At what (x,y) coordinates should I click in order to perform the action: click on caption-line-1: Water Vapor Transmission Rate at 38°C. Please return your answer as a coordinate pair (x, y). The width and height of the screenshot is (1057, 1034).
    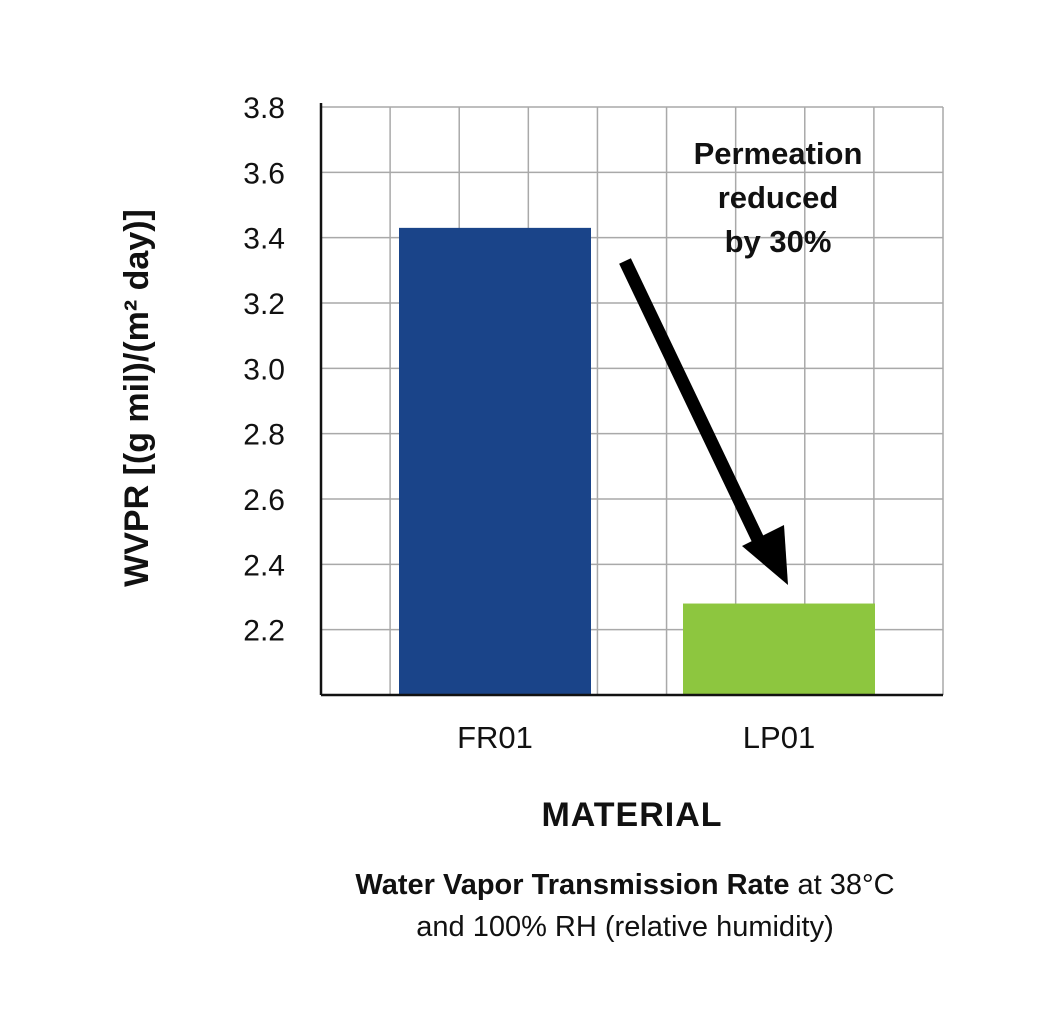
    Looking at the image, I should click on (625, 885).